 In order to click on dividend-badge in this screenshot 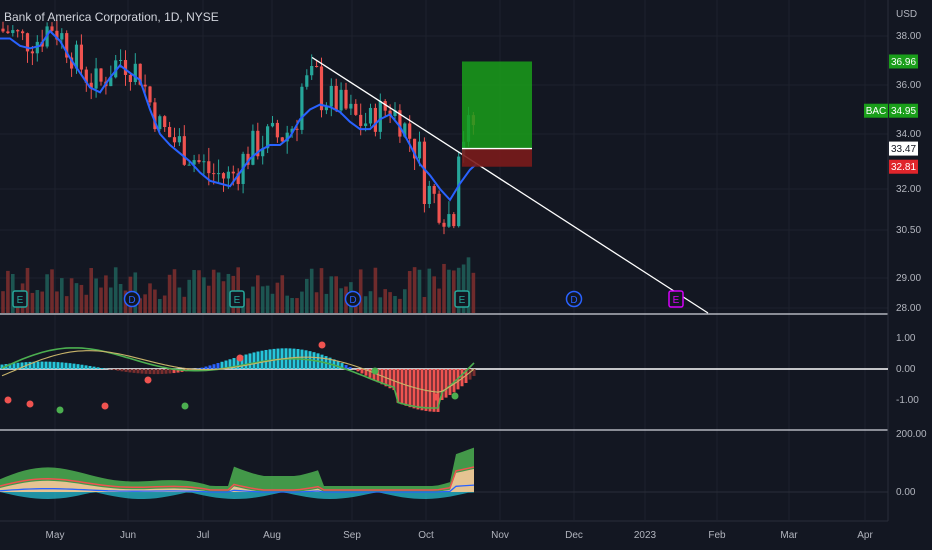, I will do `click(574, 299)`.